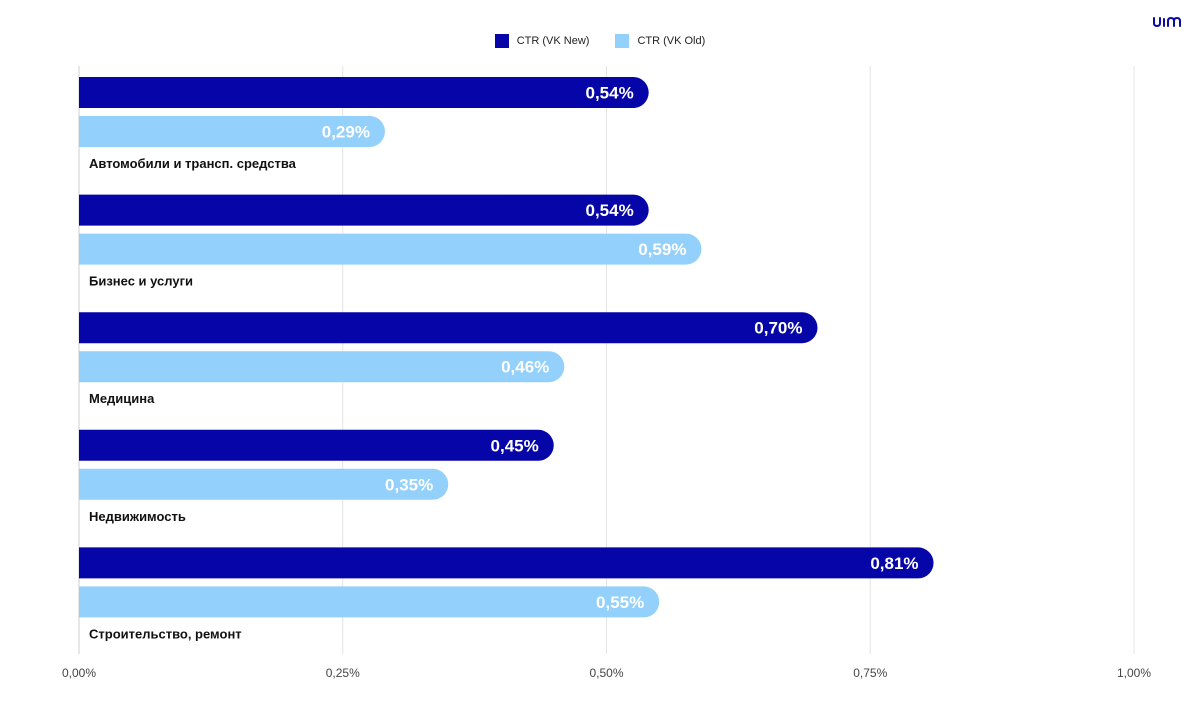  What do you see at coordinates (122, 398) in the screenshot?
I see `category-label: Медицина` at bounding box center [122, 398].